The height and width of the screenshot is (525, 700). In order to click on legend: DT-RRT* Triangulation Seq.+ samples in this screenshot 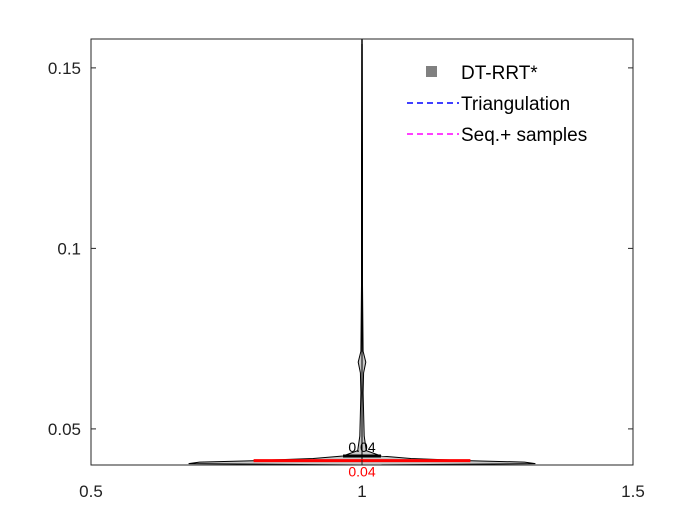, I will do `click(497, 104)`.